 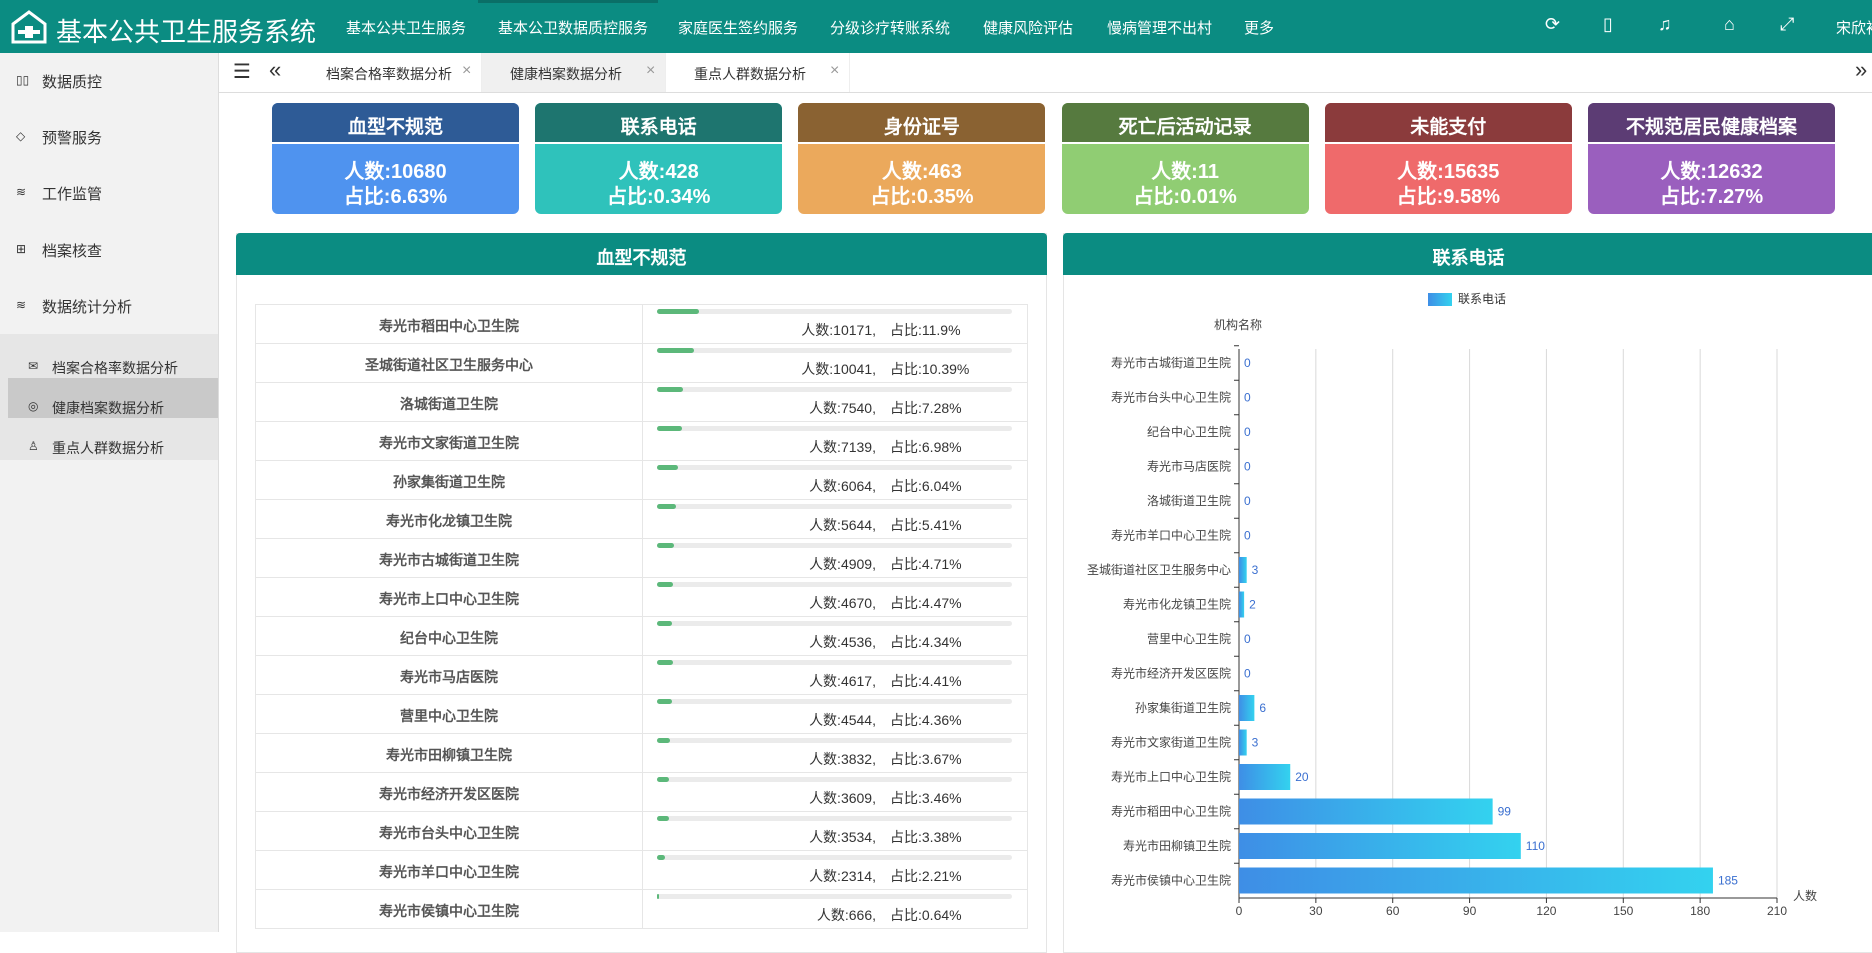 I want to click on header-icon: ▯, so click(x=1608, y=24).